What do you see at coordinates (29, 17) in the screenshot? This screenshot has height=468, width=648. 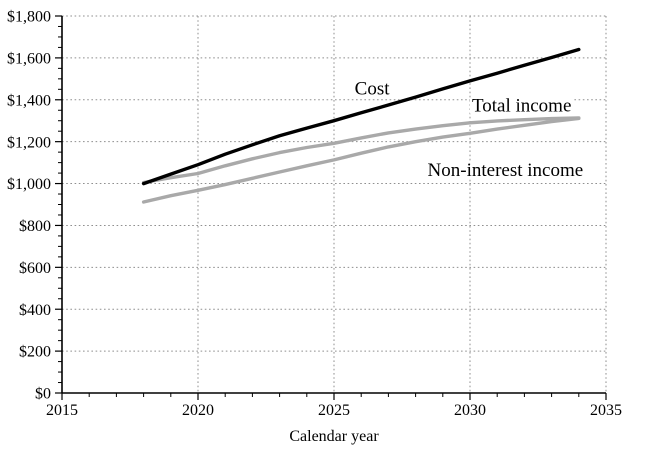 I see `y-axis-tick-label: $1,800` at bounding box center [29, 17].